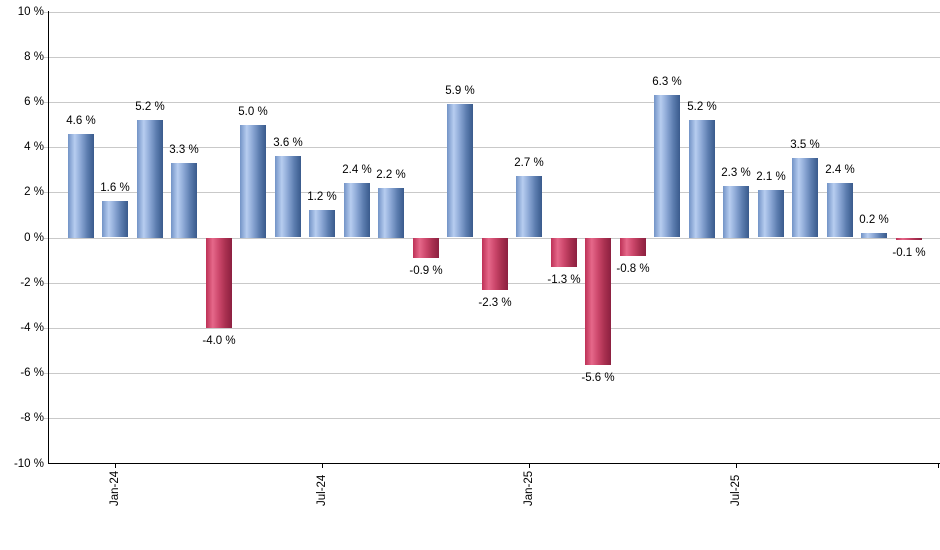 Image resolution: width=940 pixels, height=550 pixels. Describe the element at coordinates (34, 192) in the screenshot. I see `y-axis-tick-label: 2 %` at that location.